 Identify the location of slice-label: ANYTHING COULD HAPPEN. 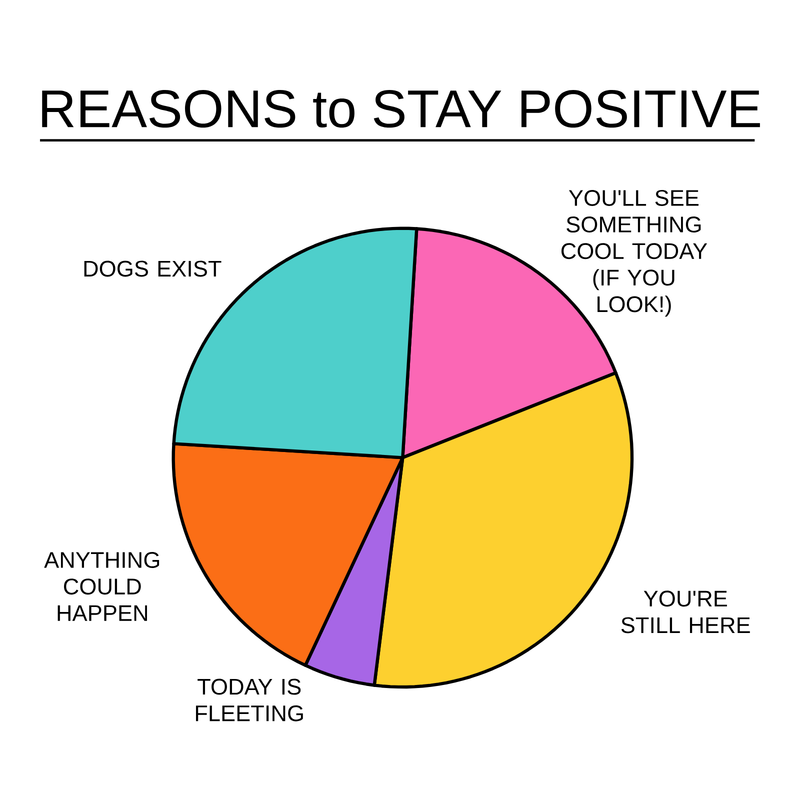
(102, 586).